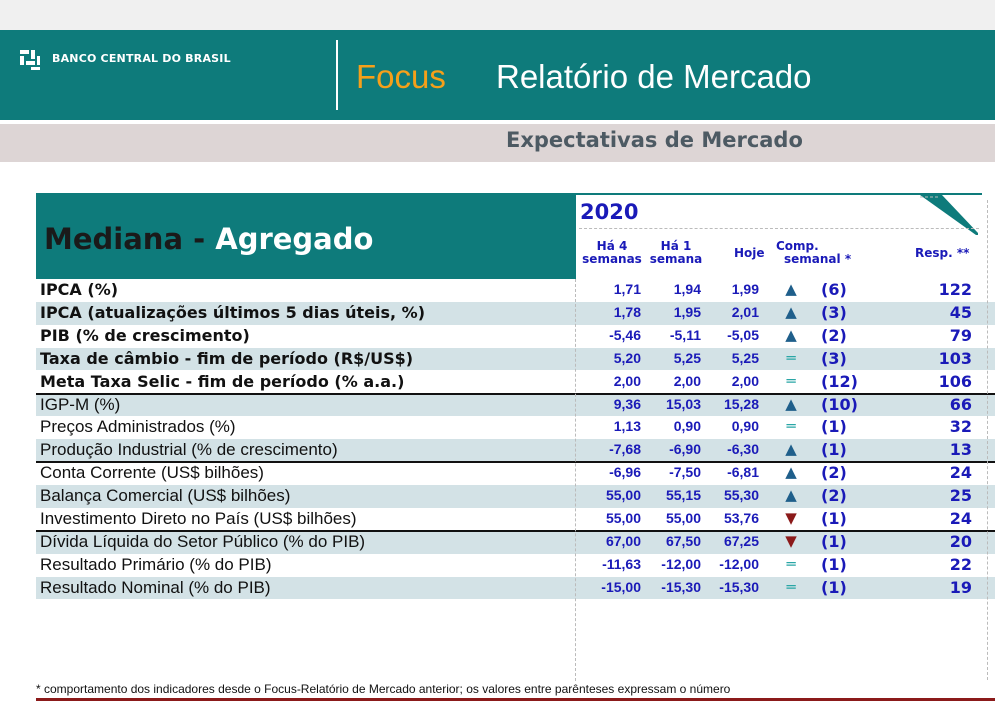  Describe the element at coordinates (942, 253) in the screenshot. I see `col-resp: Resp. **` at that location.